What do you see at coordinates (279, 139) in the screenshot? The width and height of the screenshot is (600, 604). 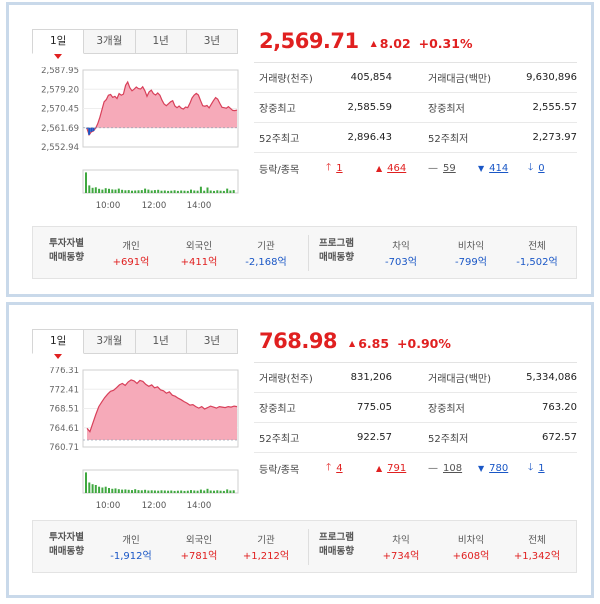 I see `stat-label: 52주최고` at bounding box center [279, 139].